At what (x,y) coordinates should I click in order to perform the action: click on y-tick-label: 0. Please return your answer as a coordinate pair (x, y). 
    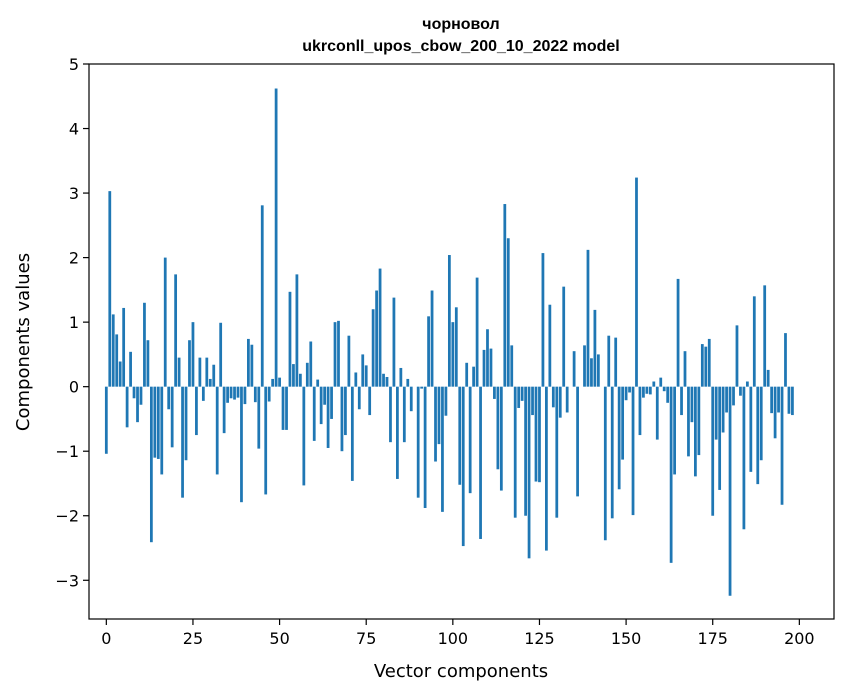
    Looking at the image, I should click on (74, 387).